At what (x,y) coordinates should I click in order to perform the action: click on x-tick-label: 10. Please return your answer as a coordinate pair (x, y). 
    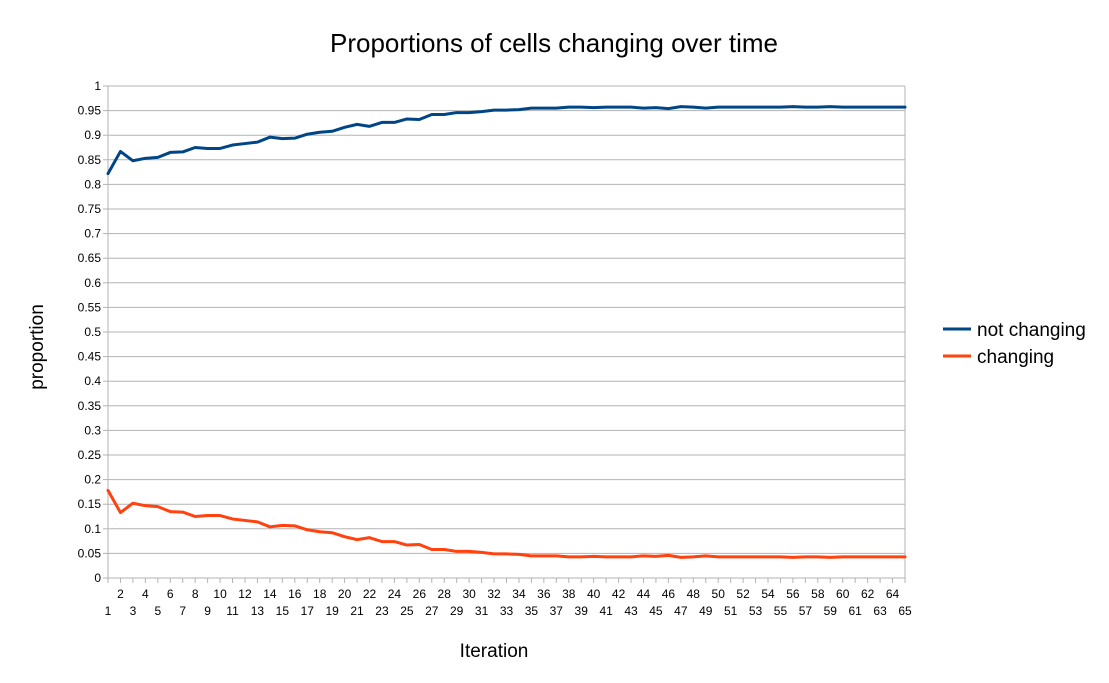
    Looking at the image, I should click on (220, 594).